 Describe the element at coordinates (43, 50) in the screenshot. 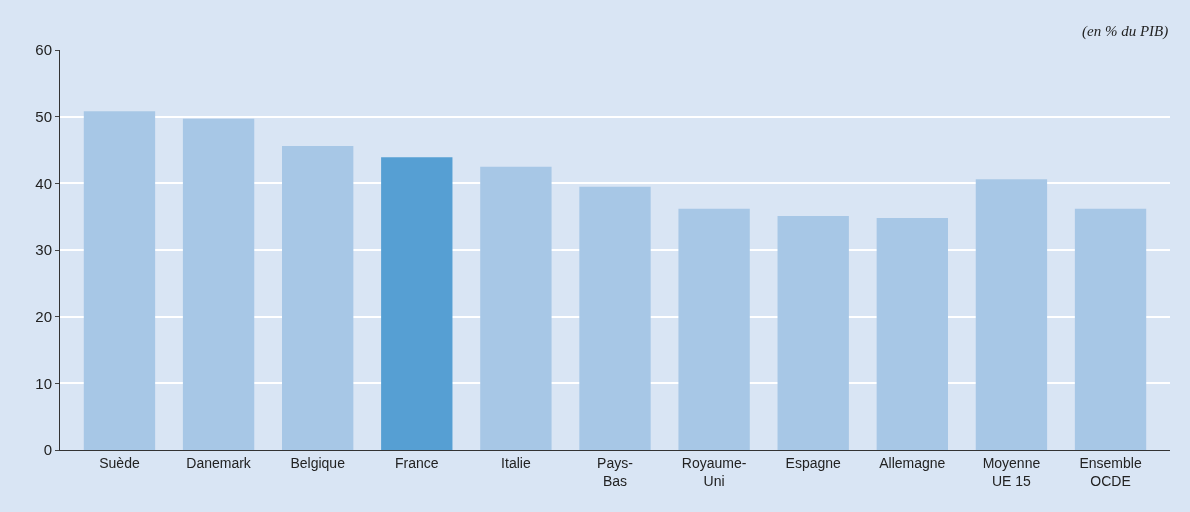

I see `y-tick-label: 60` at that location.